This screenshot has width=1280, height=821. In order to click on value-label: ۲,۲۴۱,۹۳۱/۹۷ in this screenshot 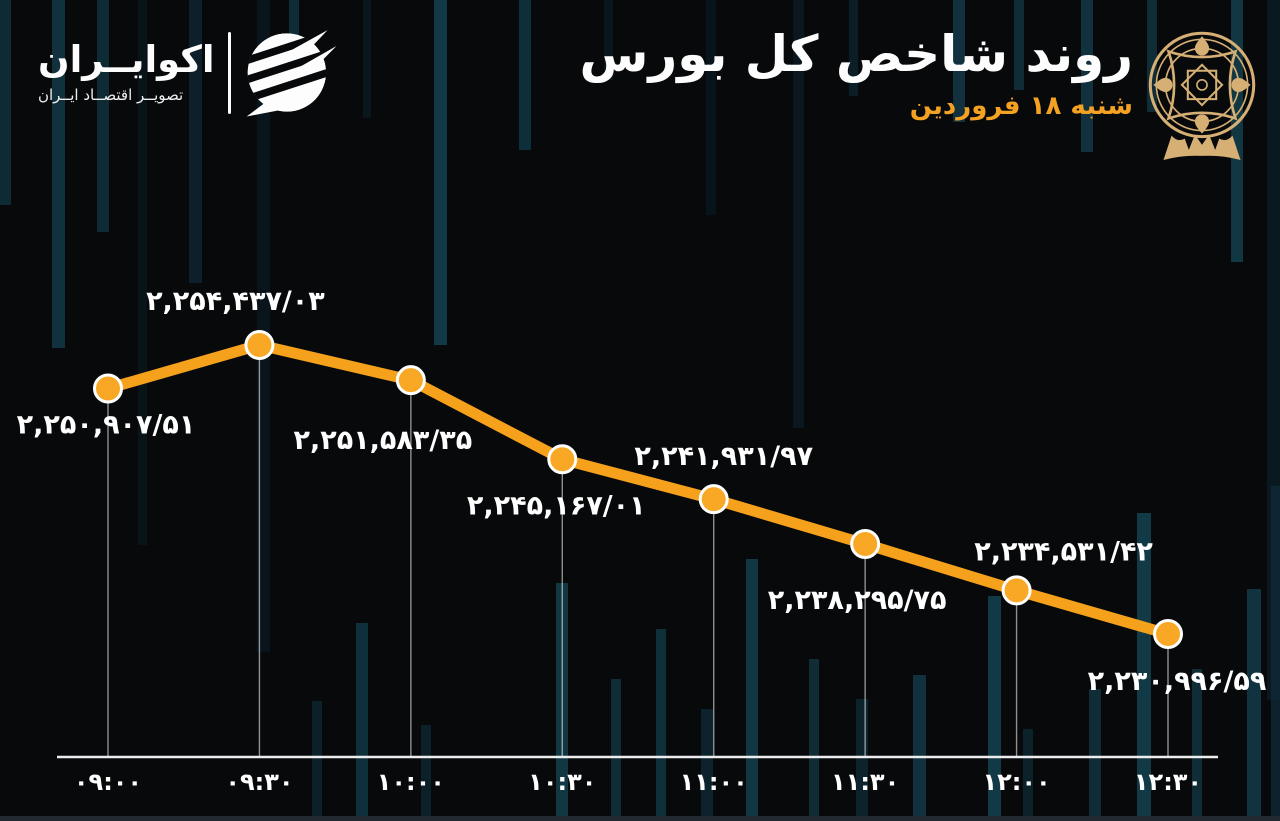, I will do `click(723, 456)`.